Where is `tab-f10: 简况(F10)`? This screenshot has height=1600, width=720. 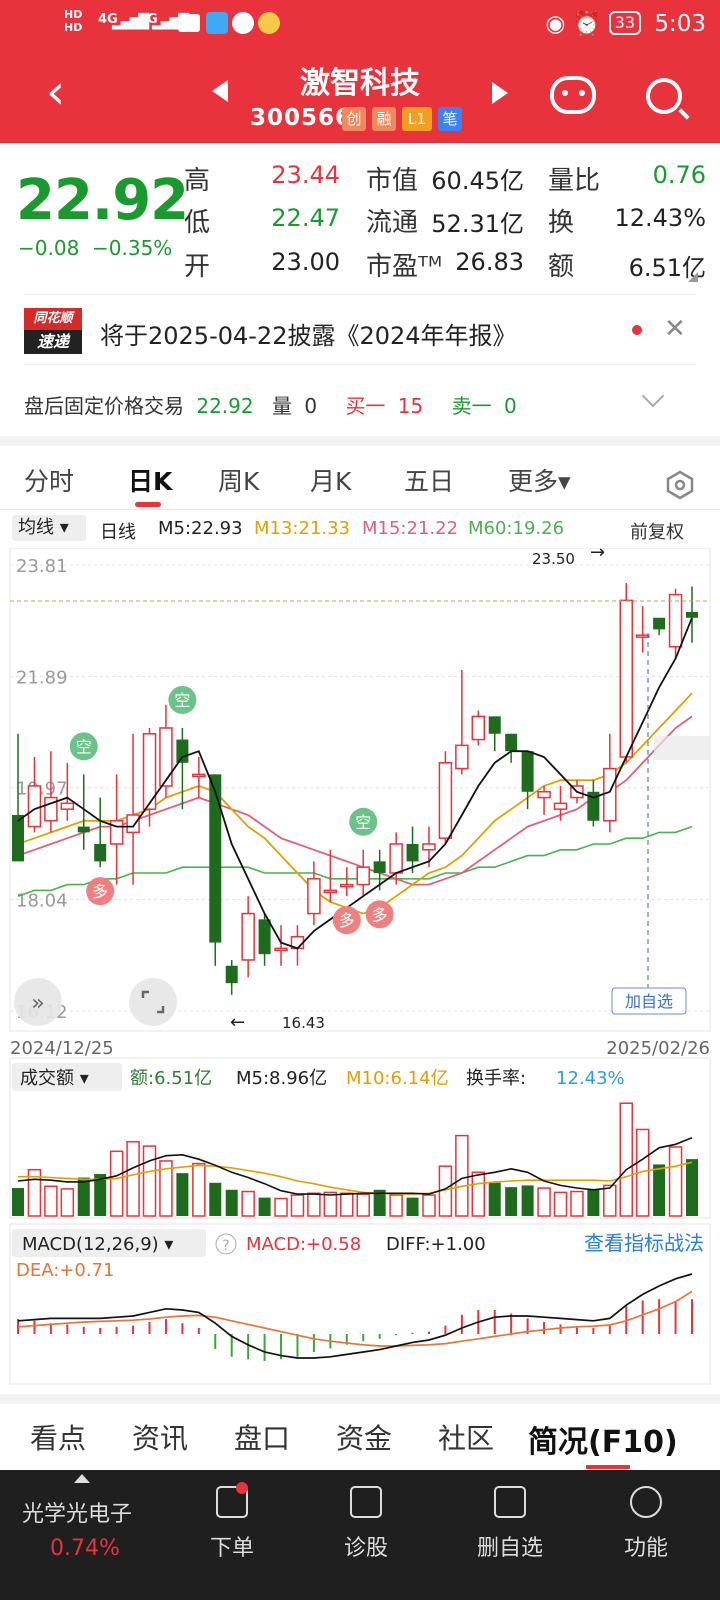 tab-f10: 简况(F10) is located at coordinates (603, 1442).